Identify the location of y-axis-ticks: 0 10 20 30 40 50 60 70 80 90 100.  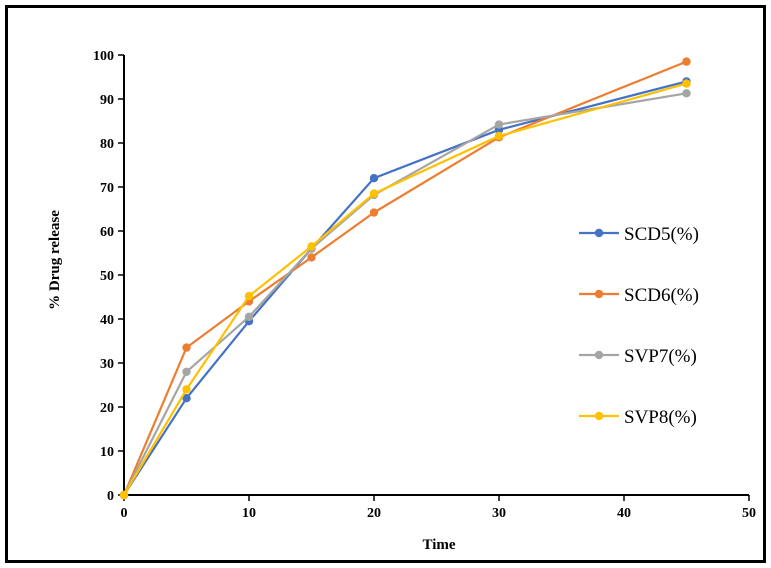
(108, 276).